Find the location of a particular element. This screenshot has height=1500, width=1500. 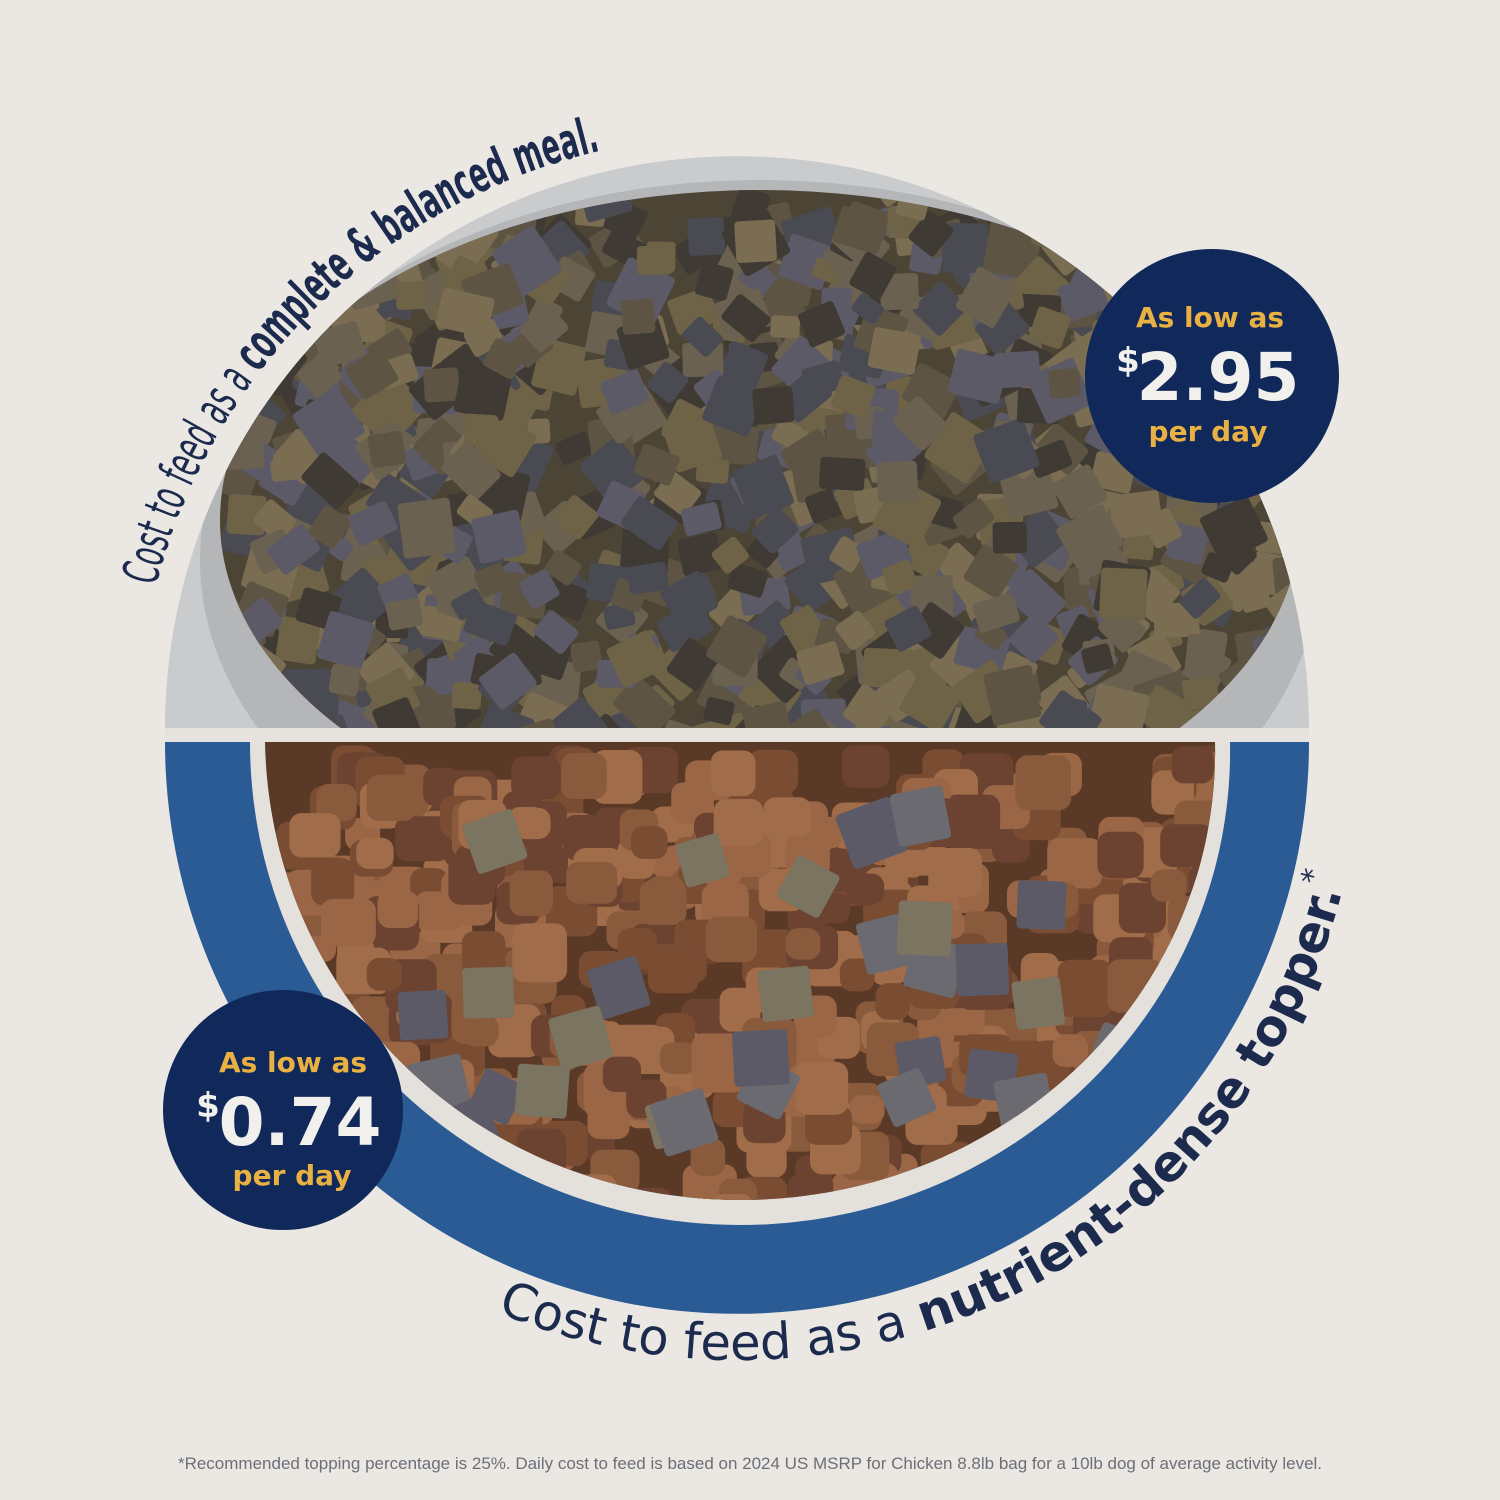

badge-meal-price: As low as per day $ 2.95 is located at coordinates (1212, 376).